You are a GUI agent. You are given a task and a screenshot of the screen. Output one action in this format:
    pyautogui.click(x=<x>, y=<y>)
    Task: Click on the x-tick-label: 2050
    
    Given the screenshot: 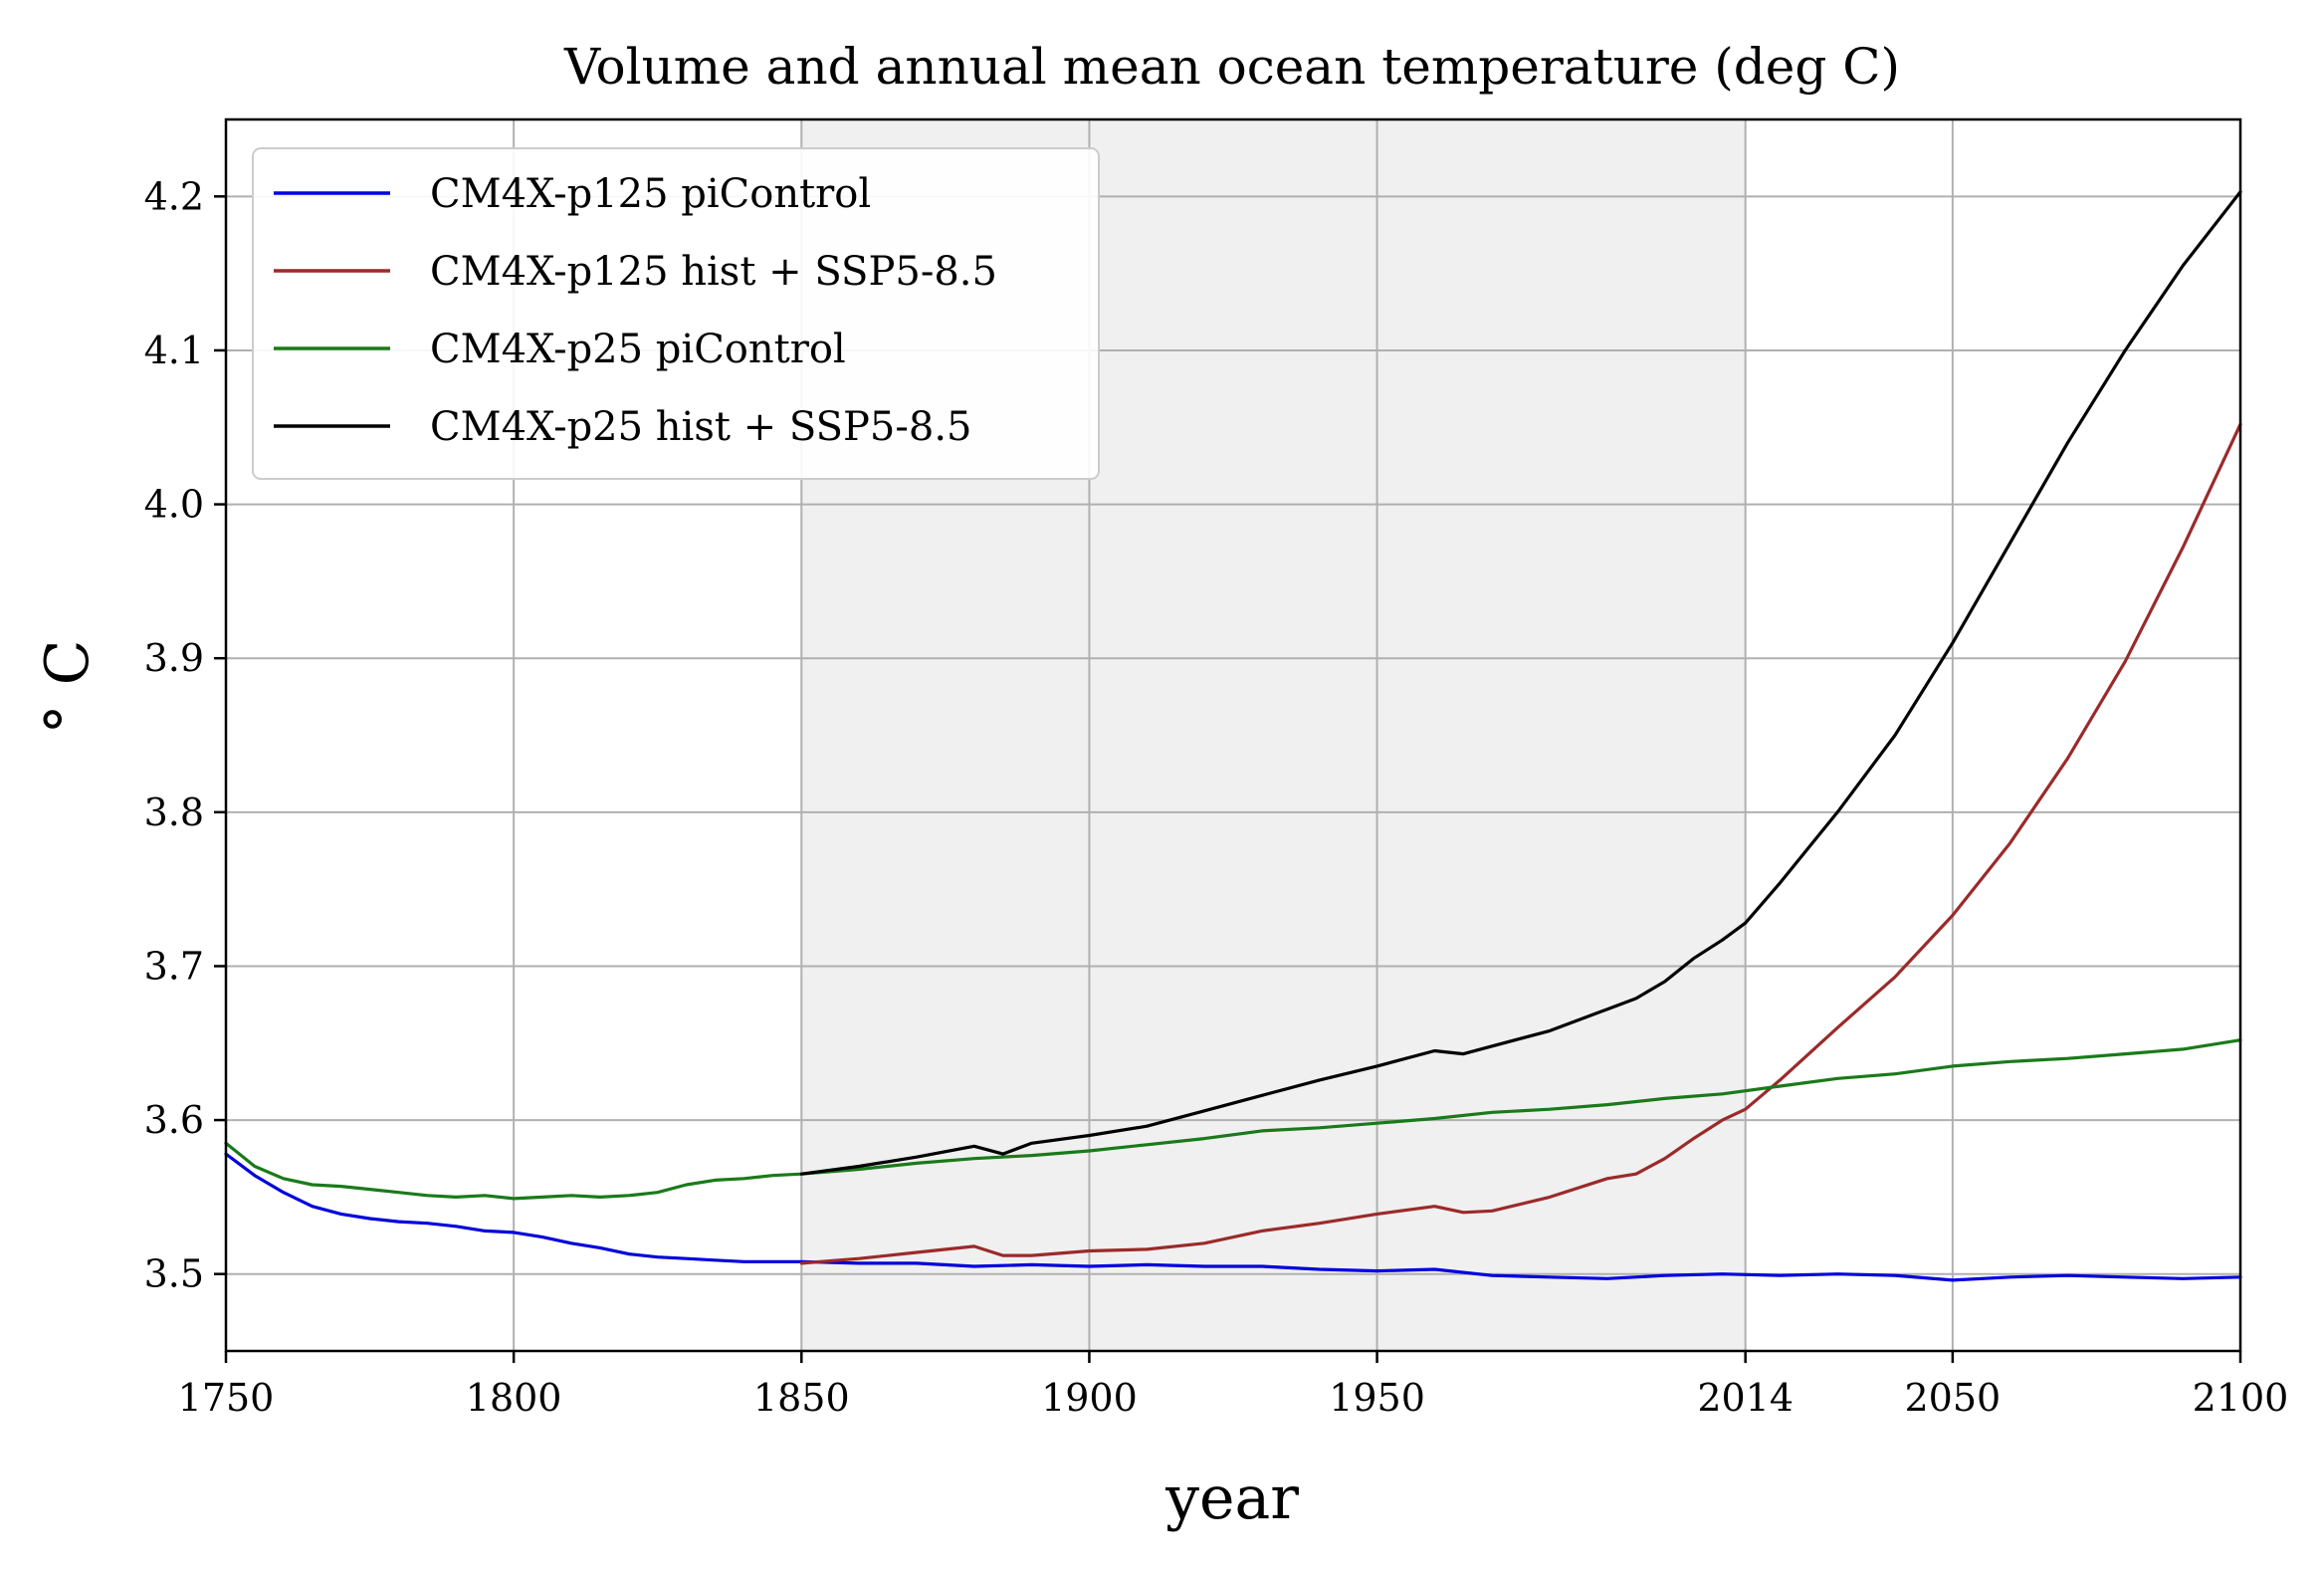 What is the action you would take?
    pyautogui.click(x=1952, y=1398)
    